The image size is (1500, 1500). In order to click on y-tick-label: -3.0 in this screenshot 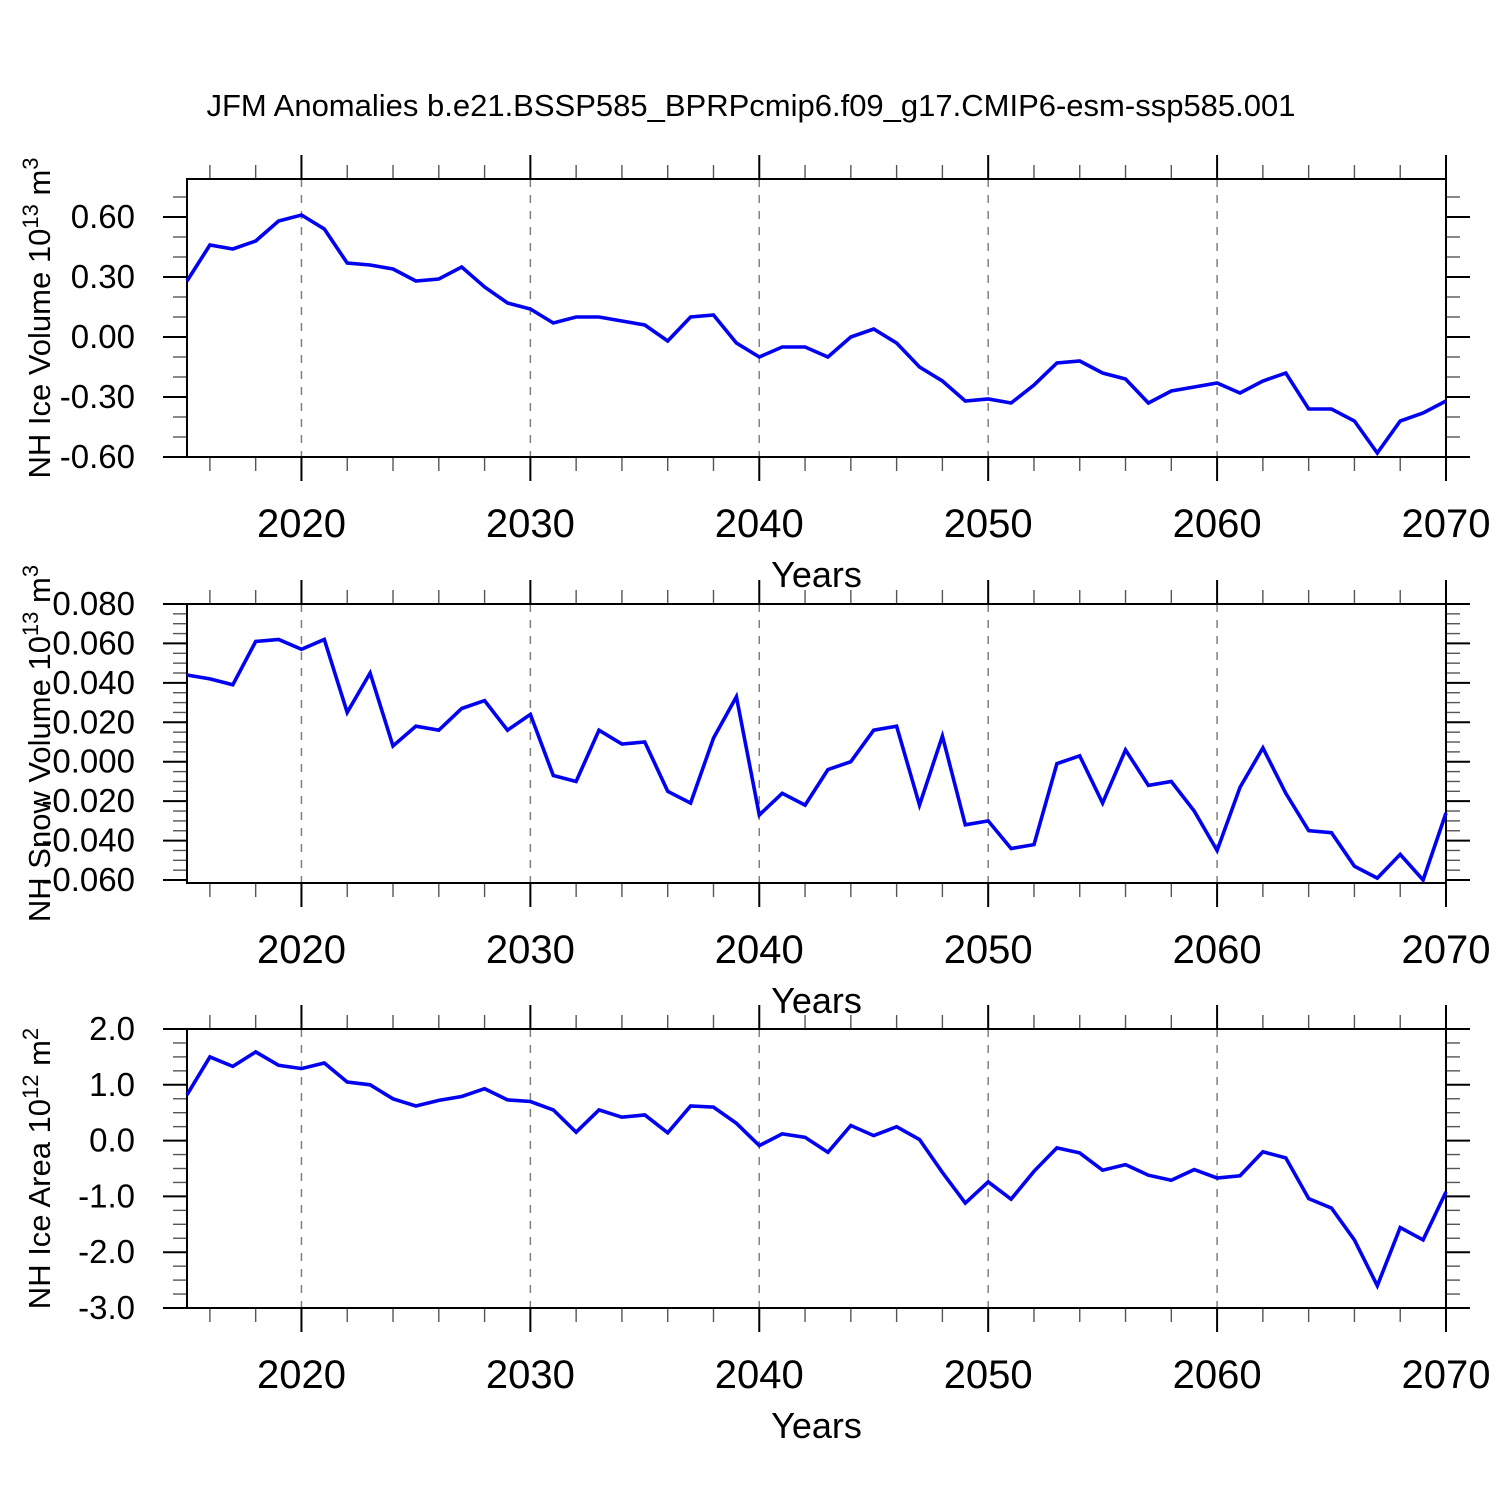, I will do `click(106, 1307)`.